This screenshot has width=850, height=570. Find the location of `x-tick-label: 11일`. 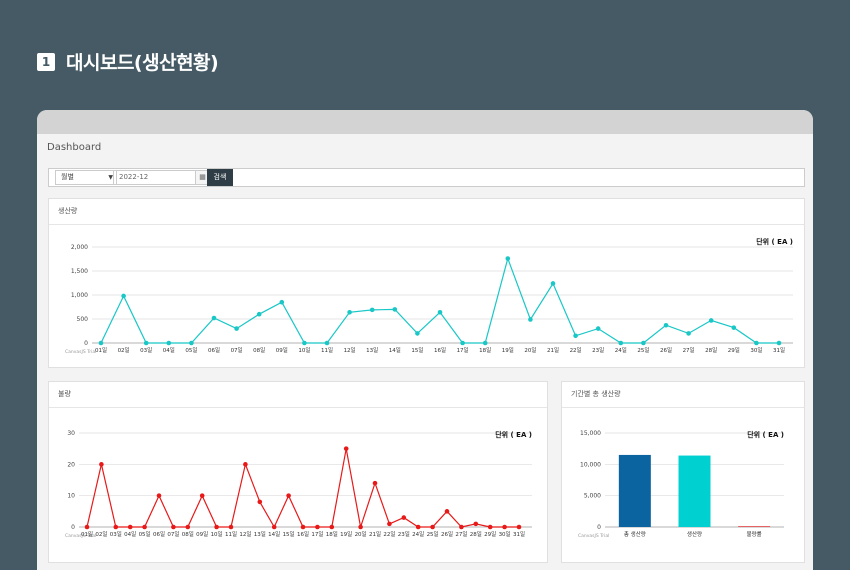

x-tick-label: 11일 is located at coordinates (231, 534).